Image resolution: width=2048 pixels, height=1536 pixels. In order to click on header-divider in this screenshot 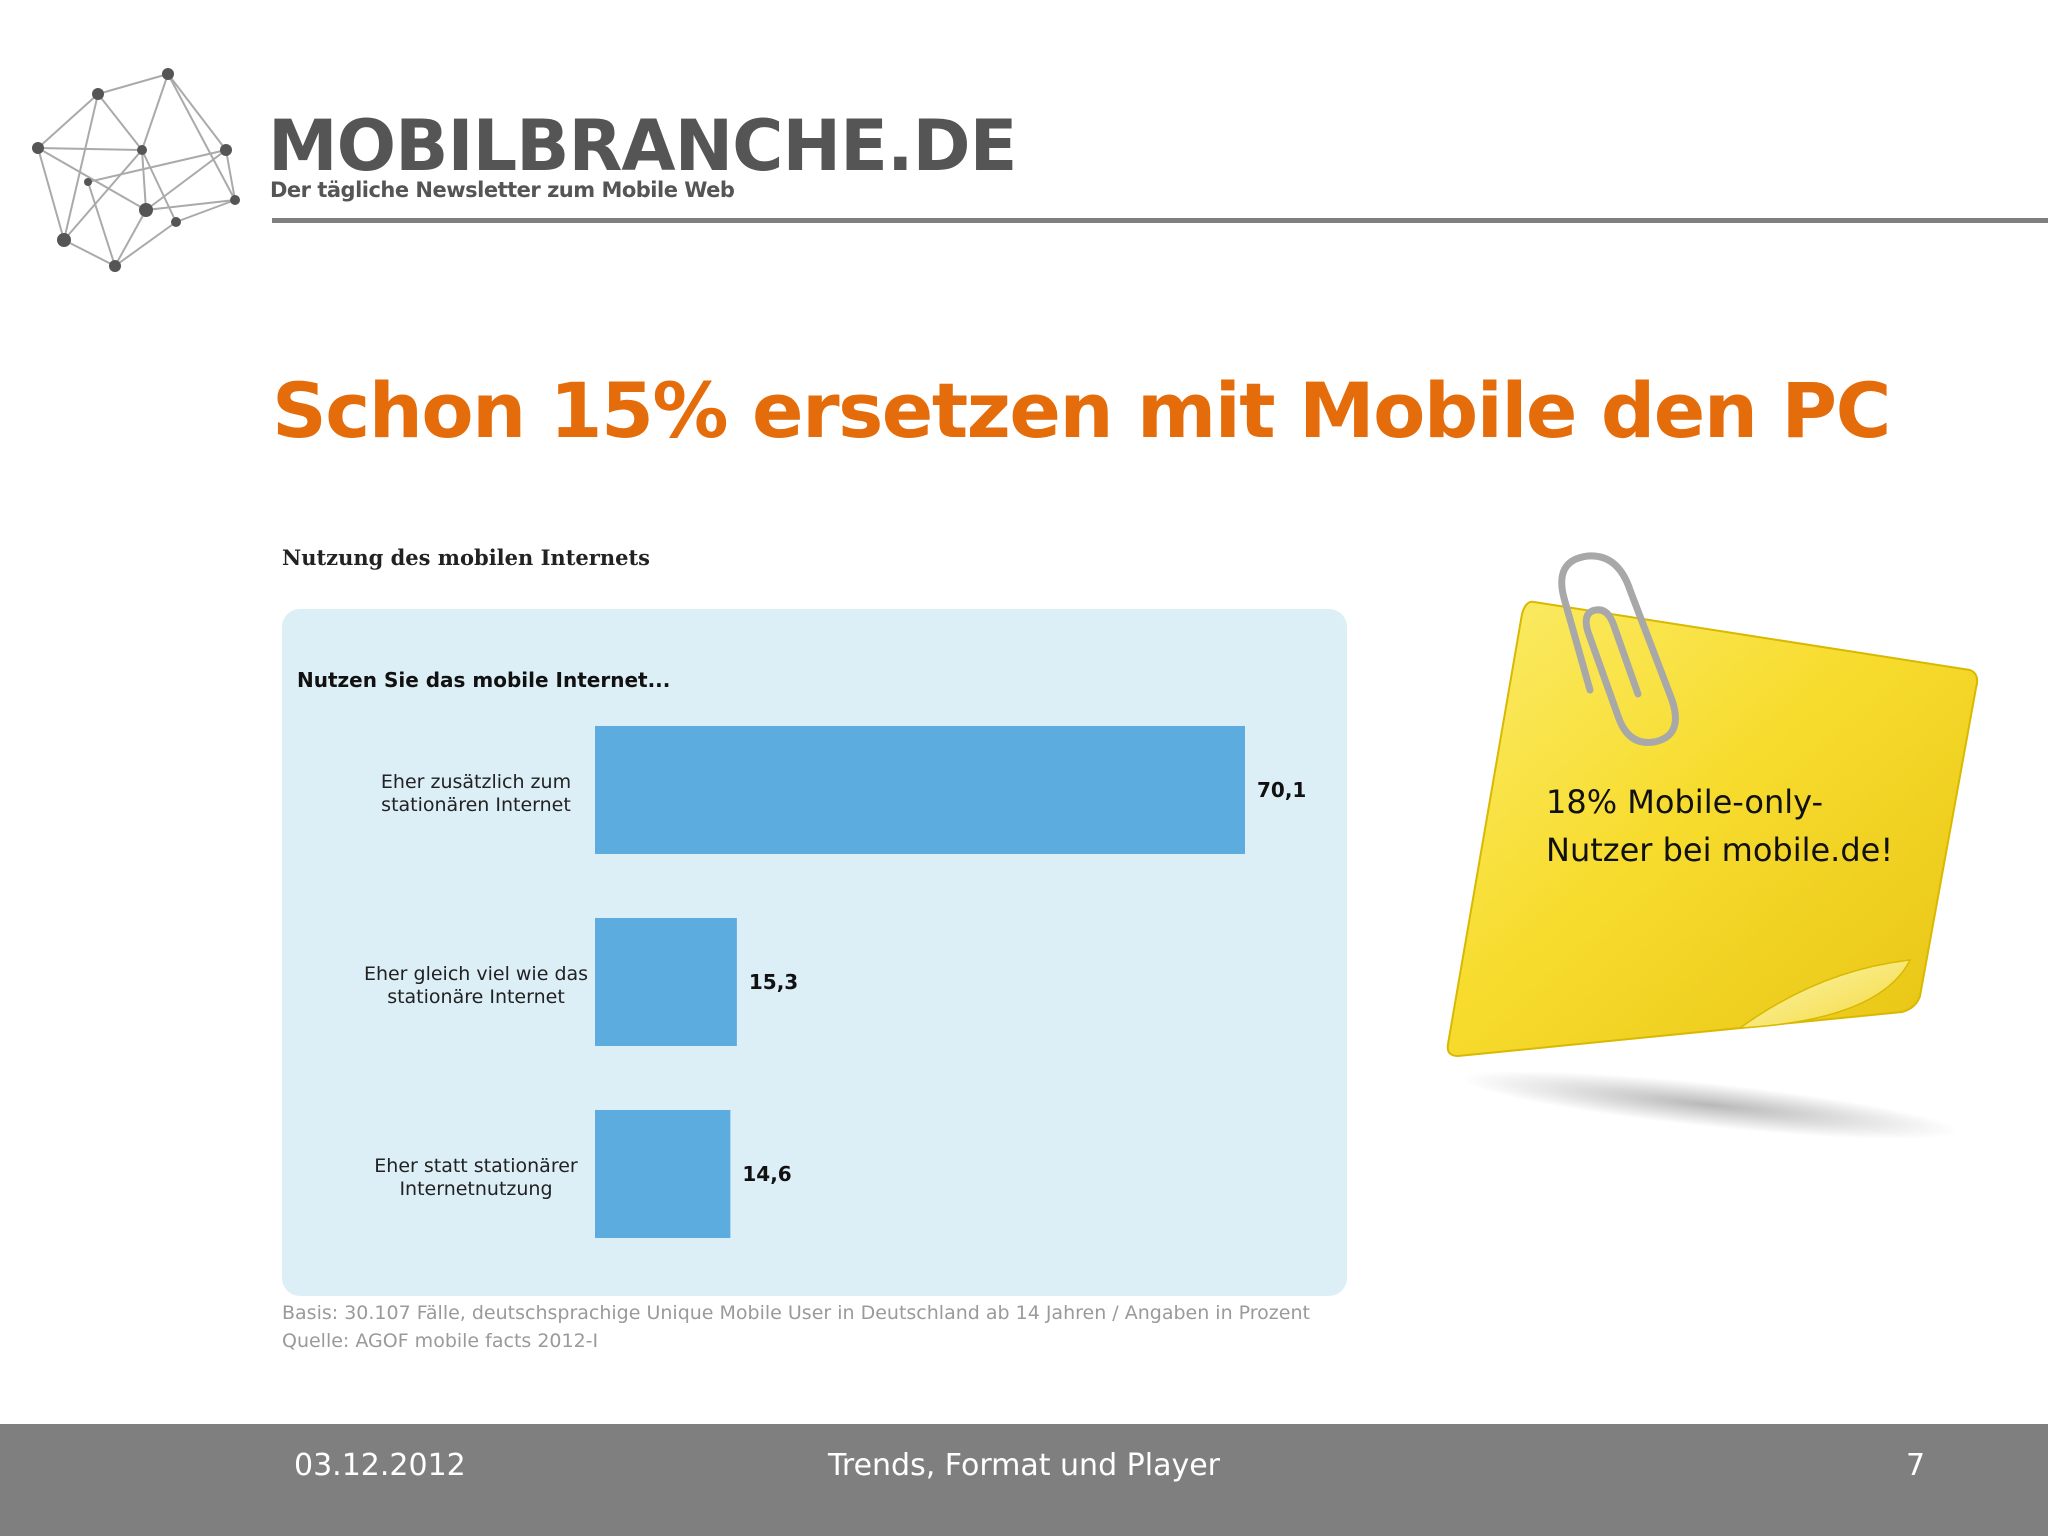, I will do `click(1160, 220)`.